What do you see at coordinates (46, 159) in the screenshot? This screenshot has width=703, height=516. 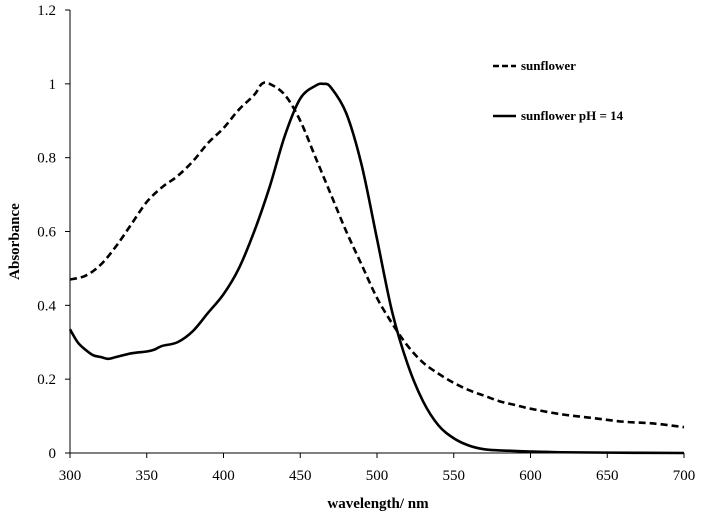 I see `y-tick-label: 0.8` at bounding box center [46, 159].